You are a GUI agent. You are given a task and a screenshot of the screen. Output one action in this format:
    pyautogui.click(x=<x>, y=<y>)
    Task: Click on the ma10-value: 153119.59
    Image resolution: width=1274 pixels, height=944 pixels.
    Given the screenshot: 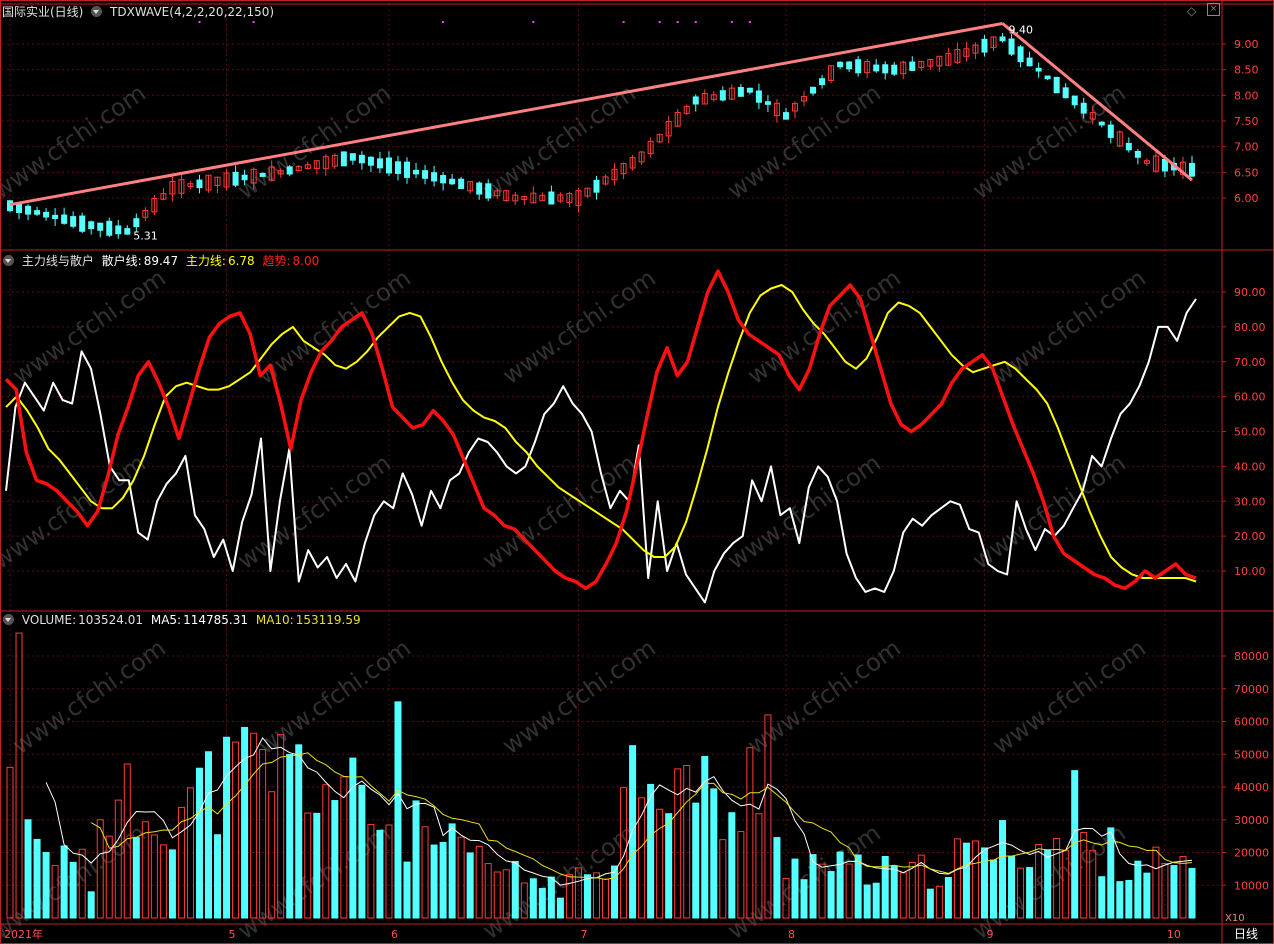 What is the action you would take?
    pyautogui.click(x=328, y=620)
    